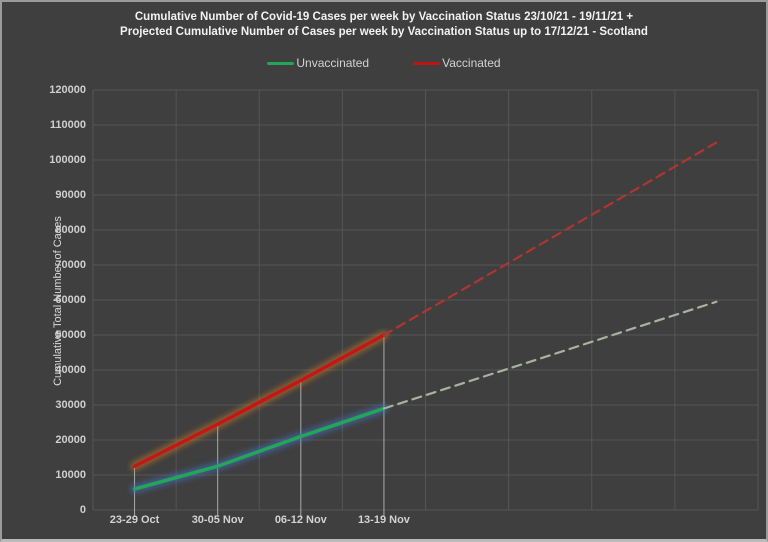  Describe the element at coordinates (70, 195) in the screenshot. I see `y-tick-label: 90000` at that location.